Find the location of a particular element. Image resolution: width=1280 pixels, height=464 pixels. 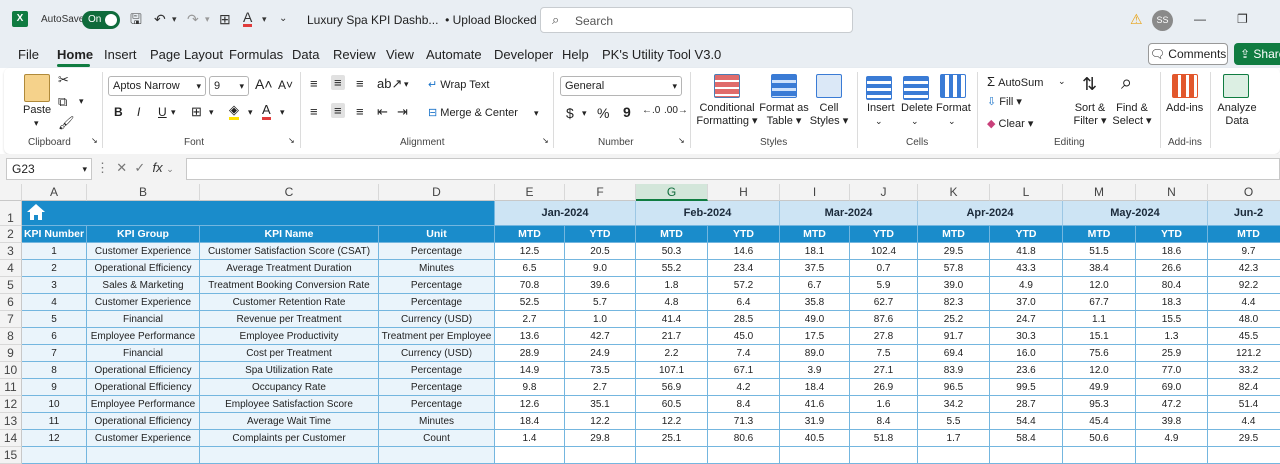

share-button: ⇪ Share is located at coordinates (1257, 54).